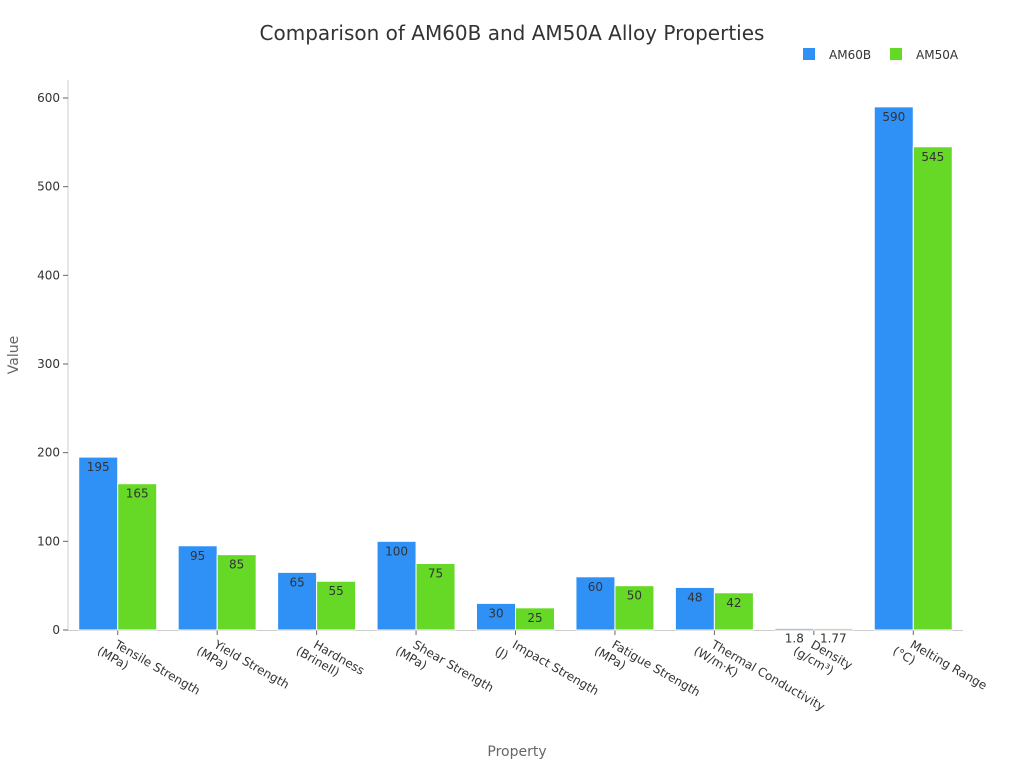 The image size is (1024, 772). I want to click on bar-value-label: 100, so click(396, 551).